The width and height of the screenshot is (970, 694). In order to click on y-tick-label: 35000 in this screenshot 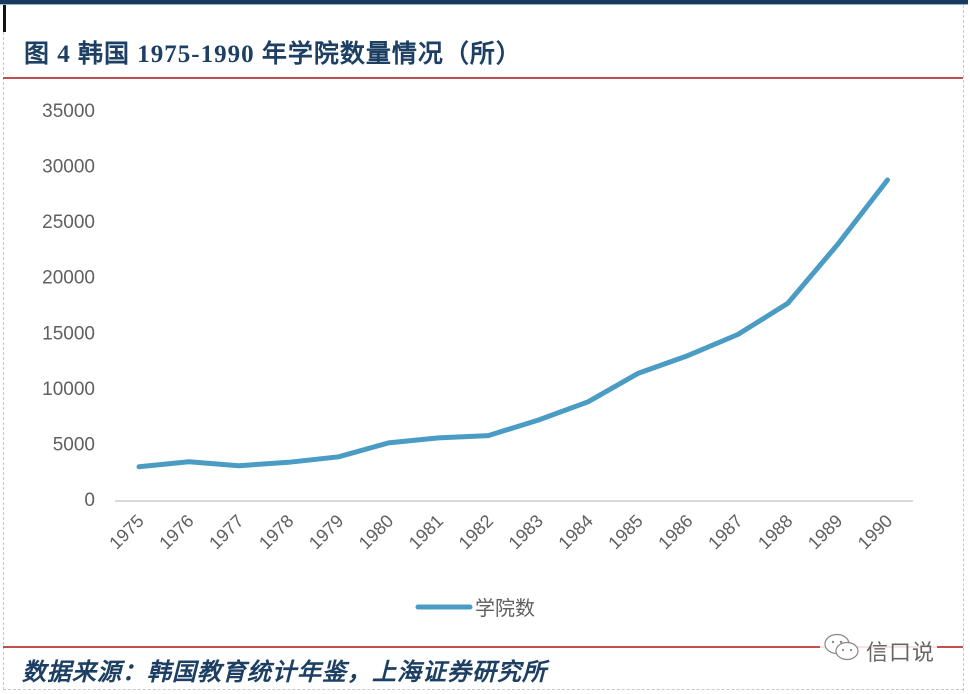, I will do `click(68, 111)`.